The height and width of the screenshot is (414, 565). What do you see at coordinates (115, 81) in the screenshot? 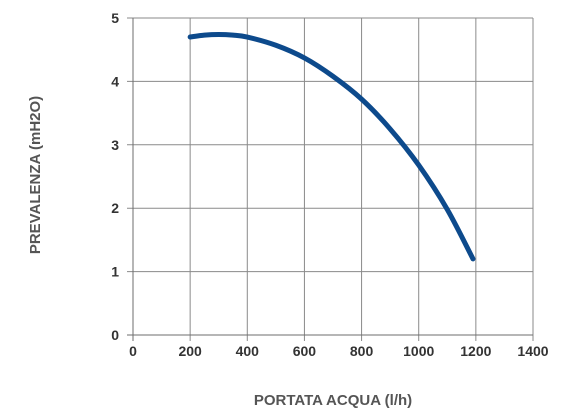
I see `y-tick-label: 4` at bounding box center [115, 81].